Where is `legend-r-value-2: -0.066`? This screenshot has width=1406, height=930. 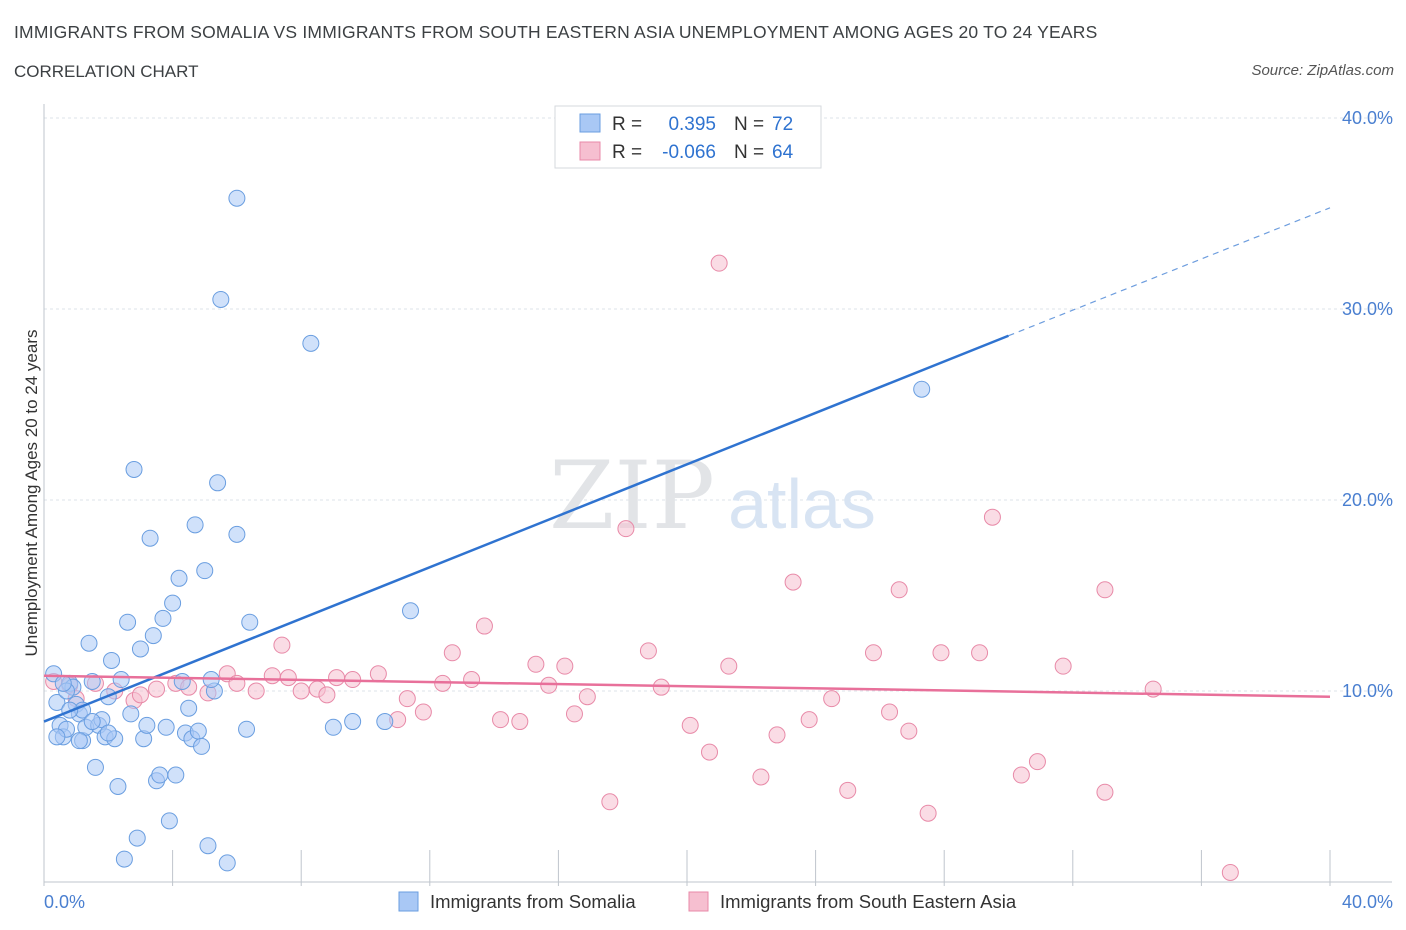
legend-r-value-2: -0.066 is located at coordinates (689, 152).